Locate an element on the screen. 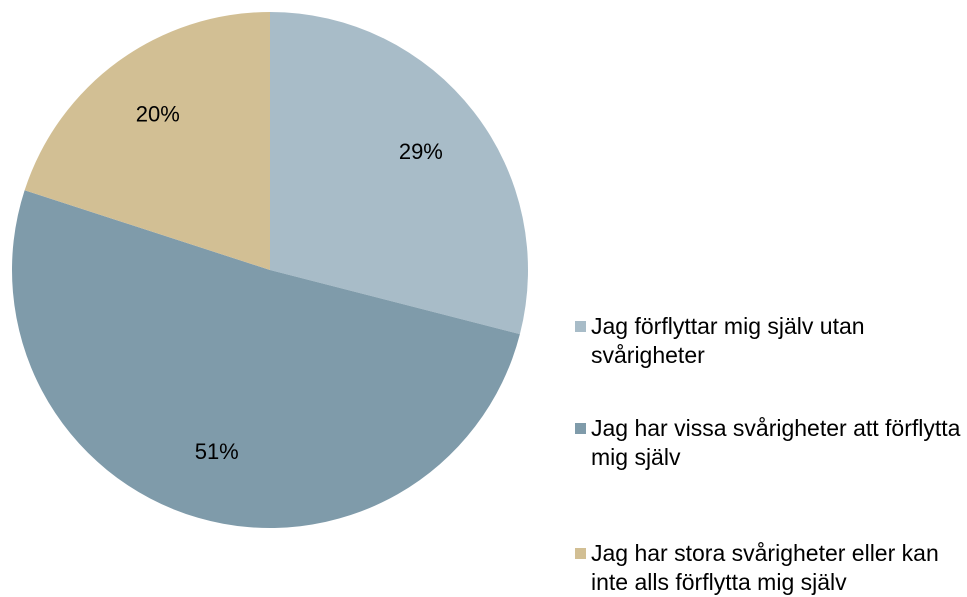  data-label: 51% is located at coordinates (217, 451).